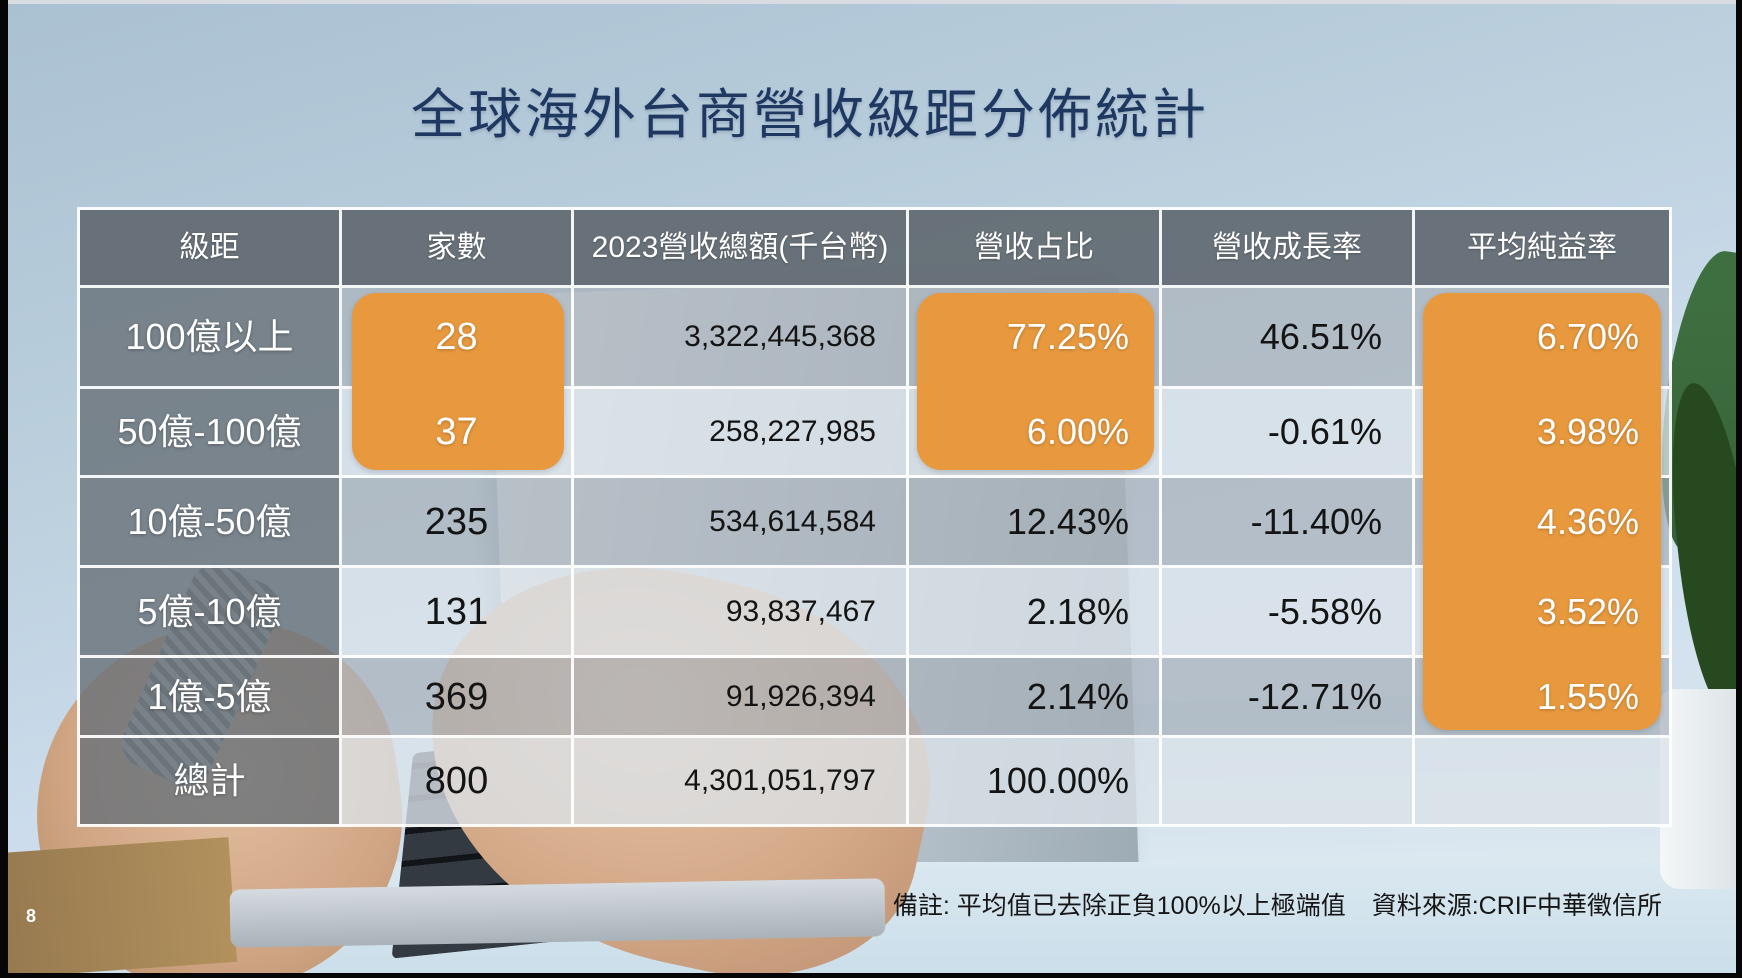  I want to click on row-label: 總計, so click(211, 781).